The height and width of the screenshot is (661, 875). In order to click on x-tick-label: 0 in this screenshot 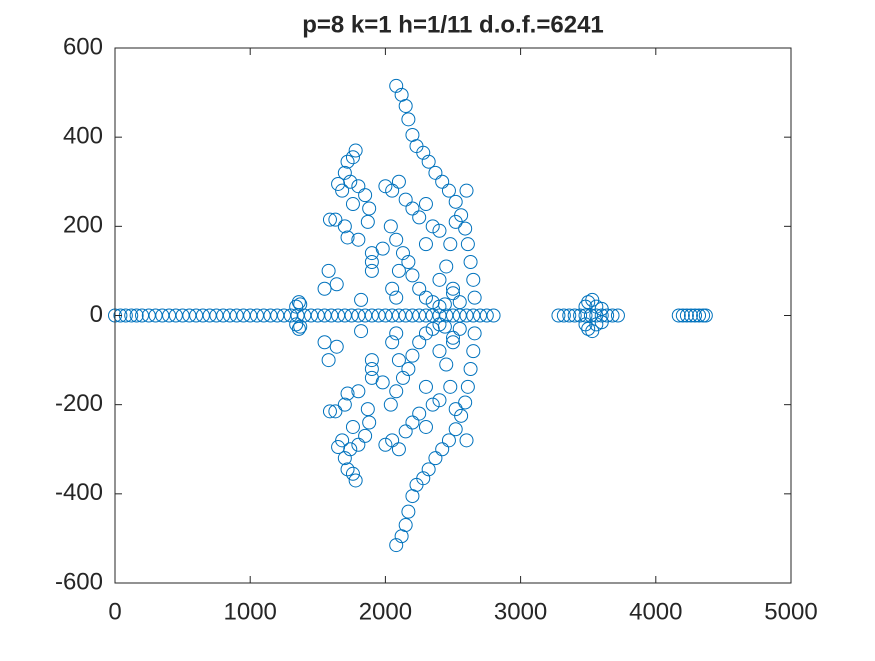, I will do `click(114, 611)`.